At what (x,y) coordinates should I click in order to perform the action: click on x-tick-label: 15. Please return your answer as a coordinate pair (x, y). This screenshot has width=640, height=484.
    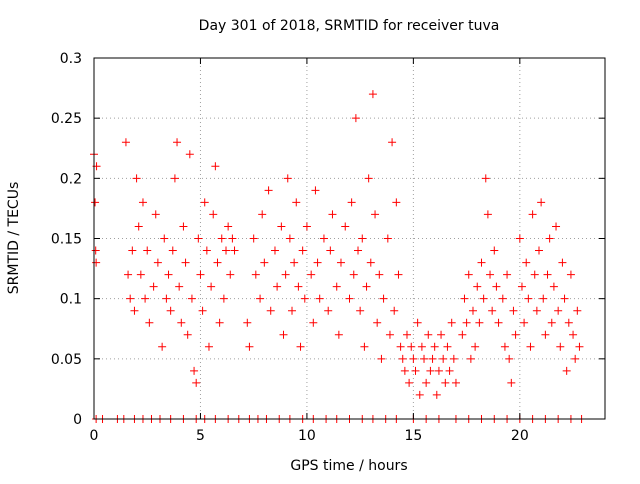
    Looking at the image, I should click on (413, 436).